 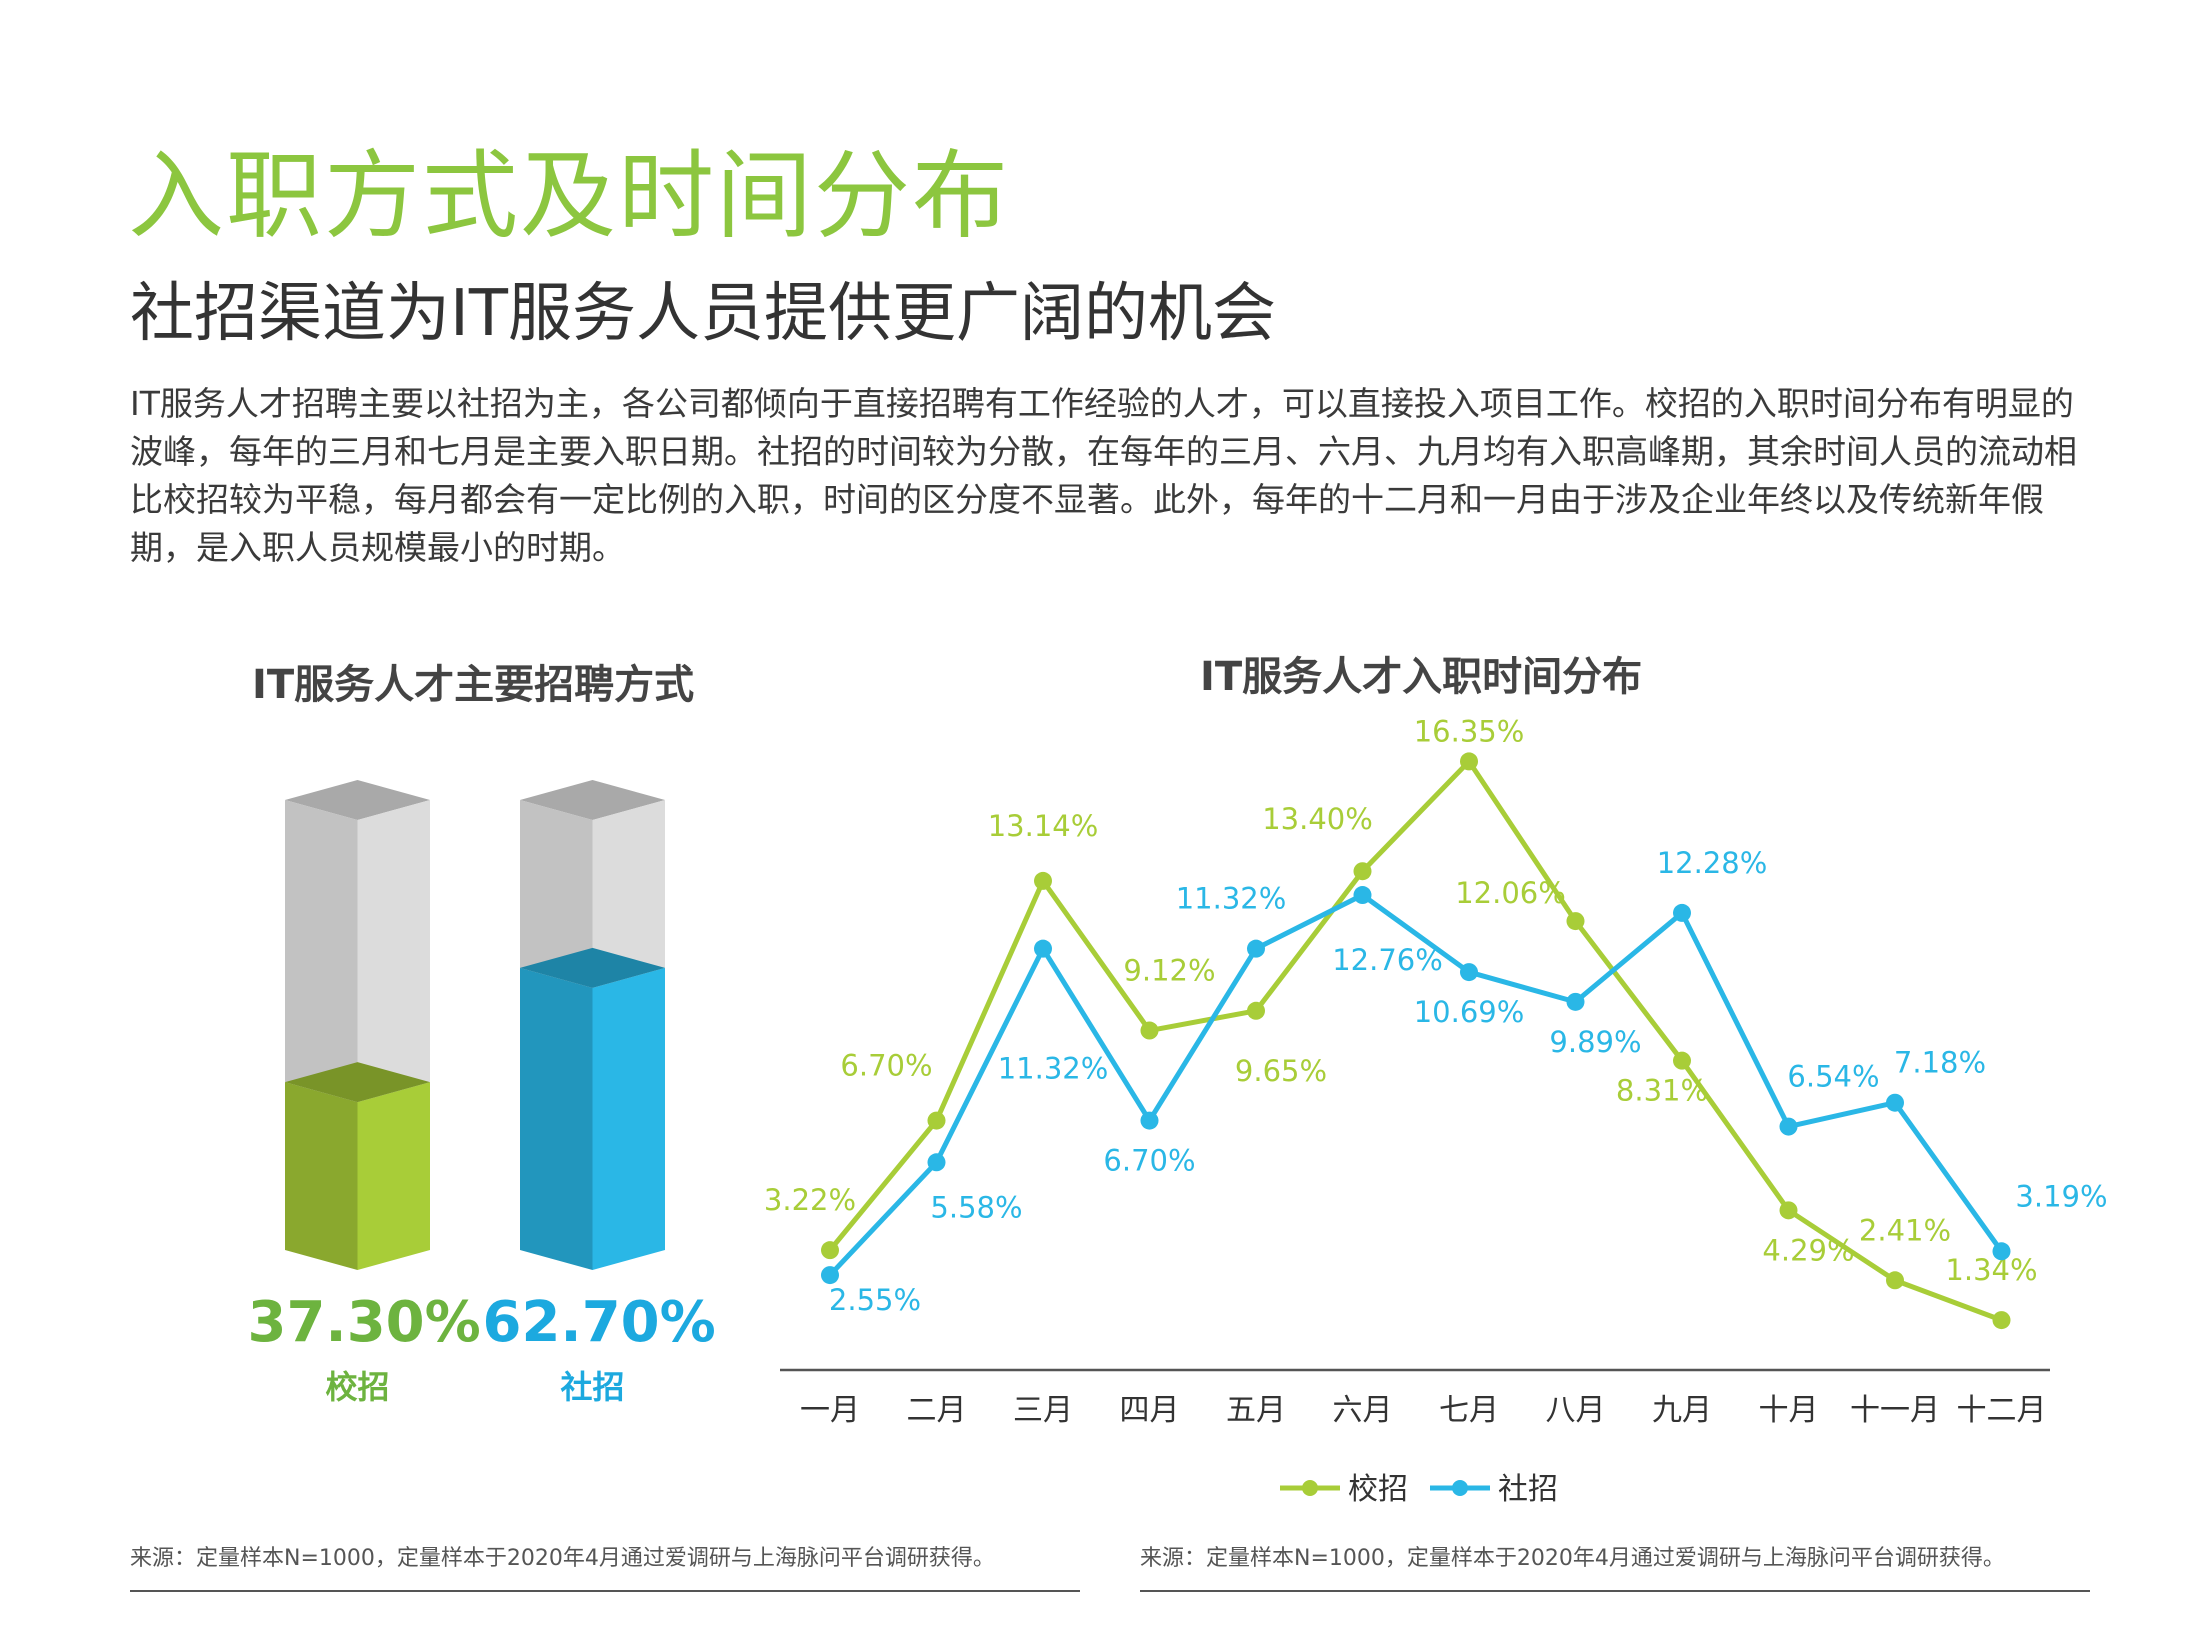 What do you see at coordinates (810, 1200) in the screenshot?
I see `data-label: 3.22%` at bounding box center [810, 1200].